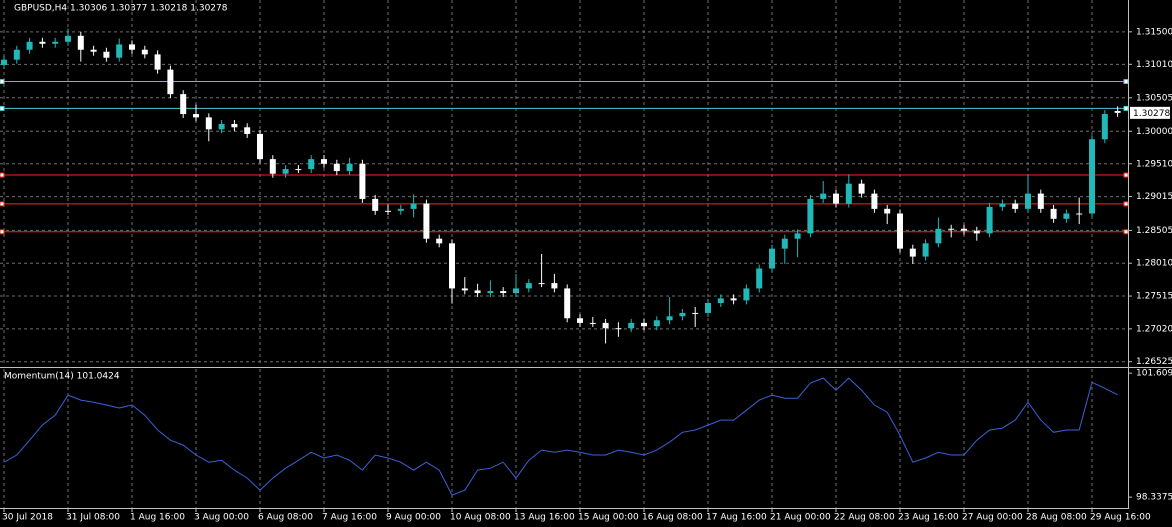 This screenshot has height=527, width=1172. Describe the element at coordinates (413, 518) in the screenshot. I see `x-tick-label: 9 Aug 00:00` at that location.